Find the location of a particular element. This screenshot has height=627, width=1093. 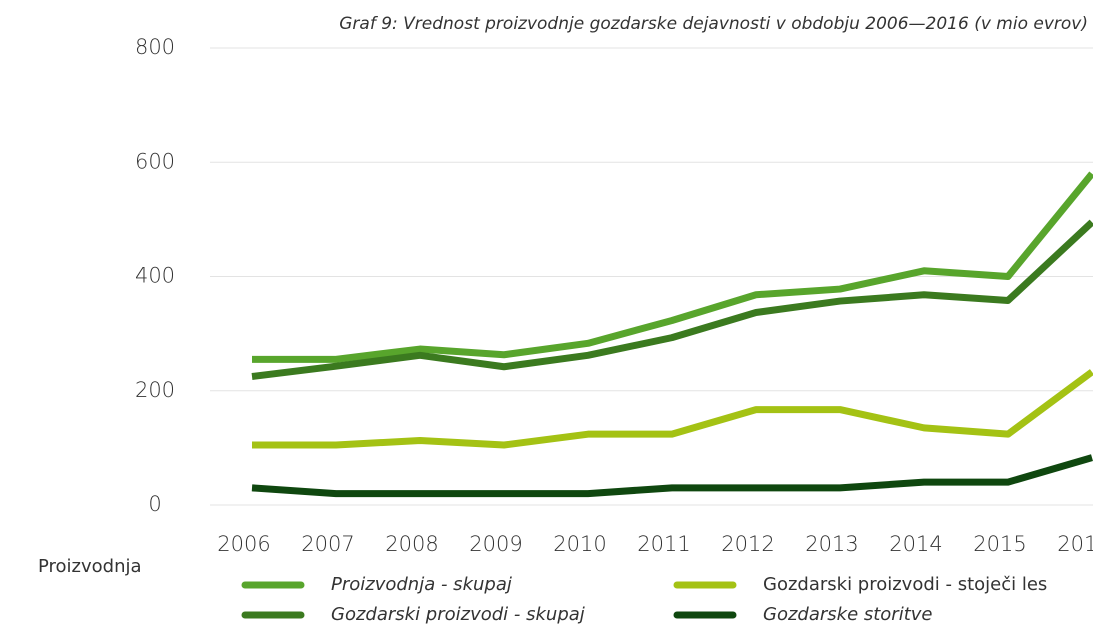

x-tick-label: 2007 is located at coordinates (327, 544).